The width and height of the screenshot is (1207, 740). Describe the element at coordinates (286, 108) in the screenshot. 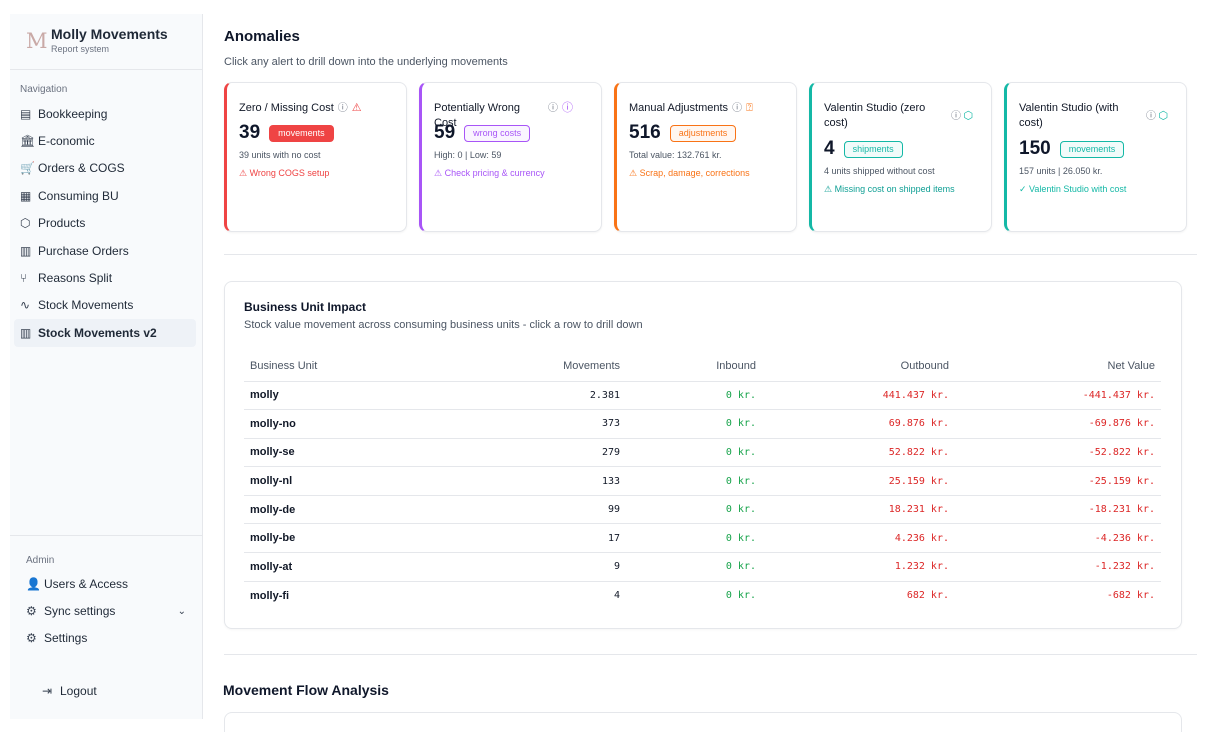

I see `card-title: Zero / Missing Cost` at that location.